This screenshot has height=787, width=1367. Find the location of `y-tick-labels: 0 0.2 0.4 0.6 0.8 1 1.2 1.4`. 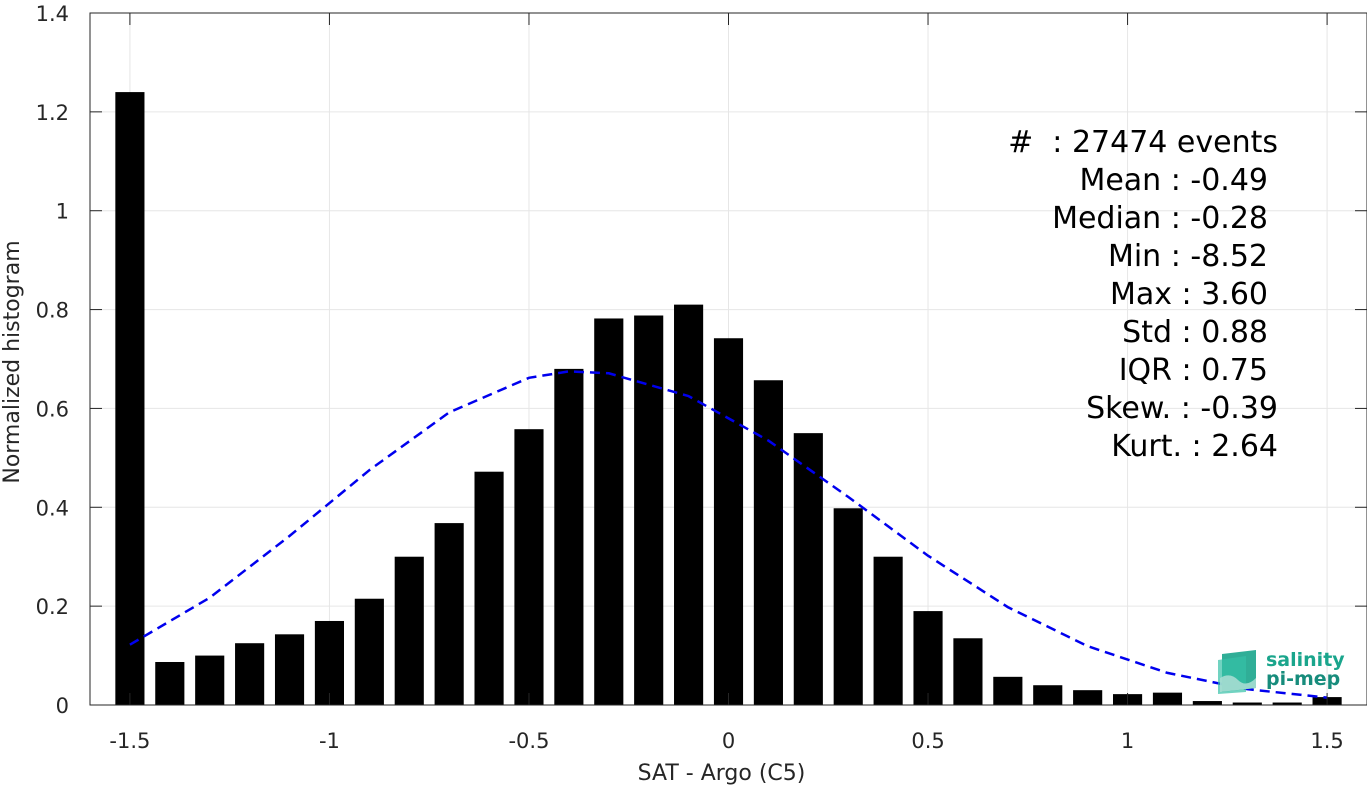

y-tick-labels: 0 0.2 0.4 0.6 0.8 1 1.2 1.4 is located at coordinates (52, 360).